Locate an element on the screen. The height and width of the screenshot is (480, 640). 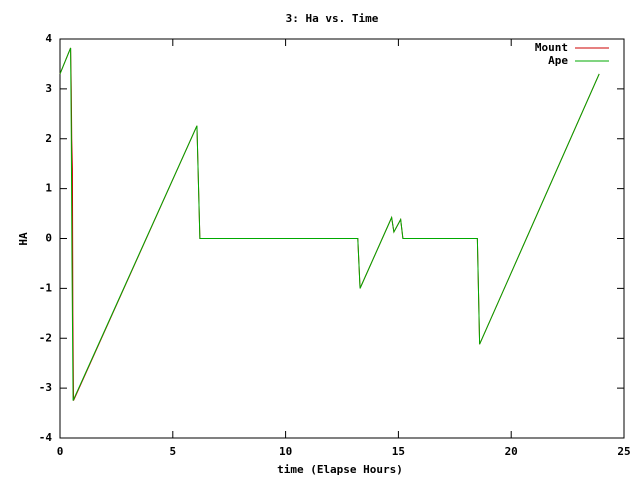
y-tick-label: -2 is located at coordinates (45, 337).